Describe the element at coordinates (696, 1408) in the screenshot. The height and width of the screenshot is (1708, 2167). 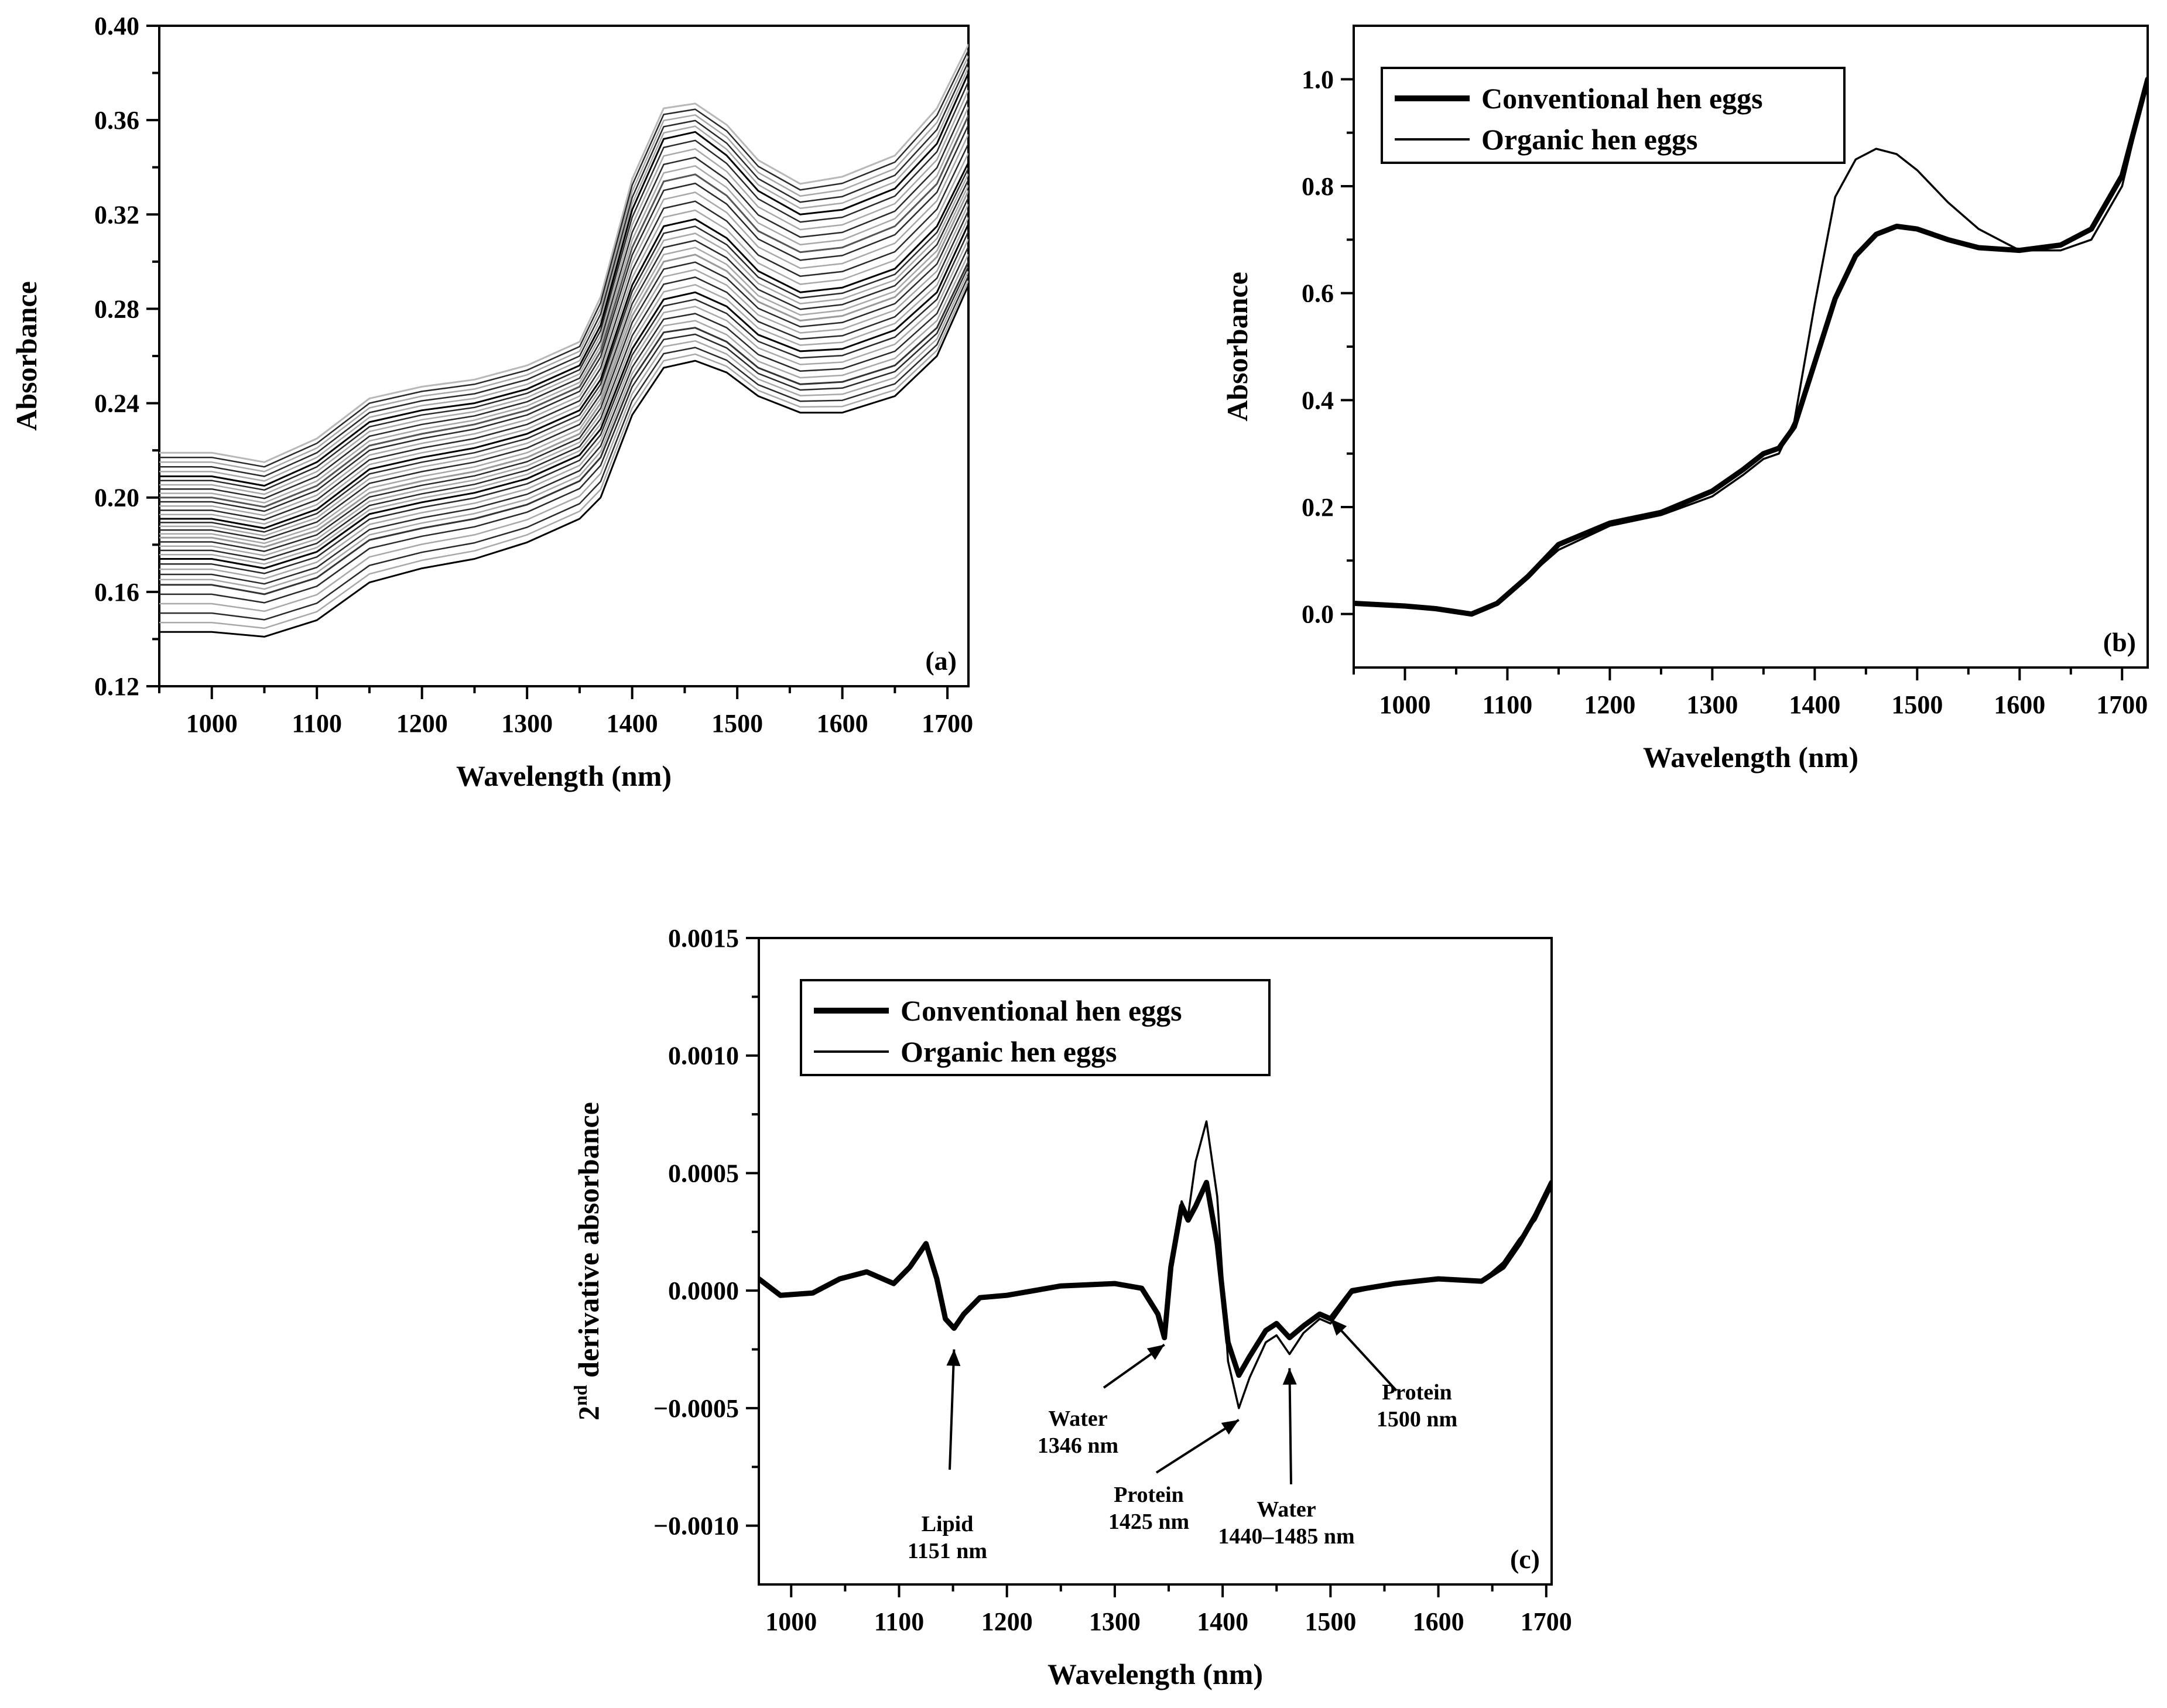
I see `y-tick-label: −0.0005` at that location.